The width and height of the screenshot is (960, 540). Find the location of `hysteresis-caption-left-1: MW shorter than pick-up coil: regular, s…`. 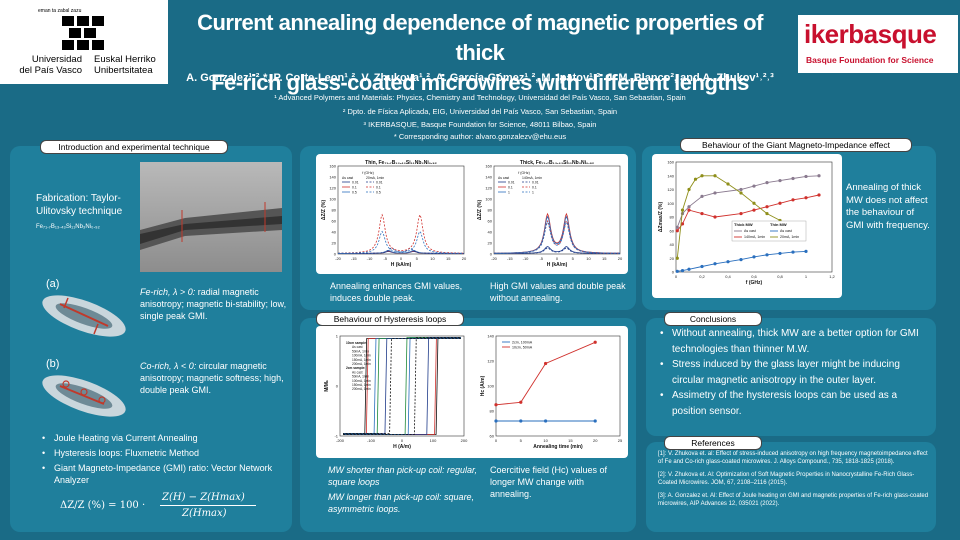

hysteresis-caption-left-1: MW shorter than pick-up coil: regular, s… is located at coordinates (403, 476).